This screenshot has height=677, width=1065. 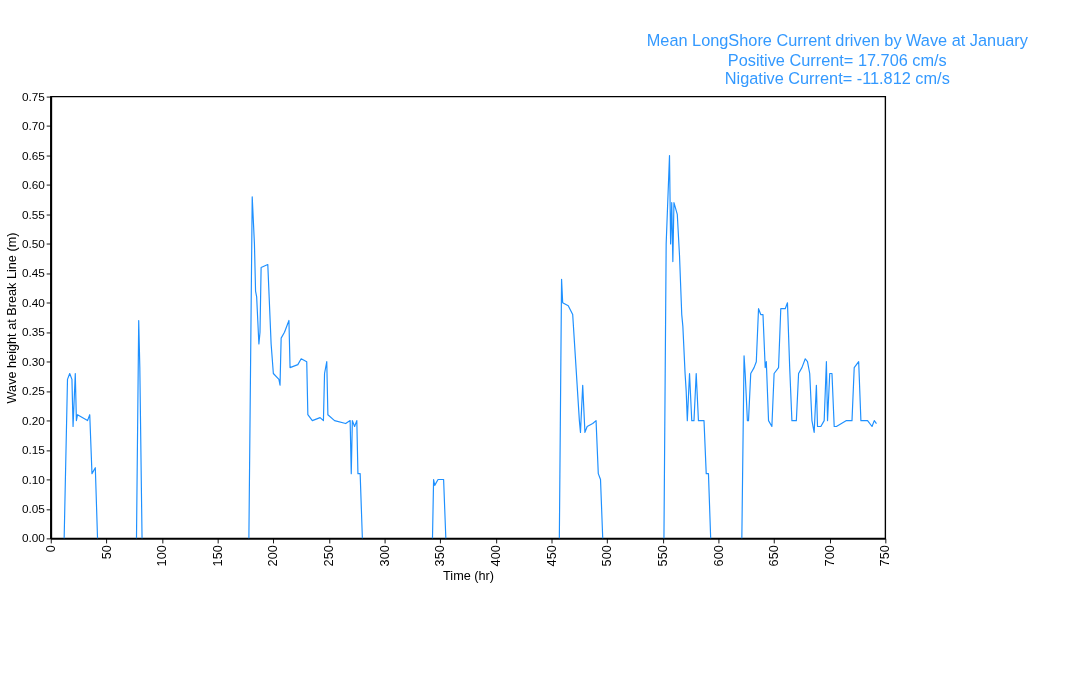 I want to click on y-tick-label: 0.75, so click(x=33, y=96).